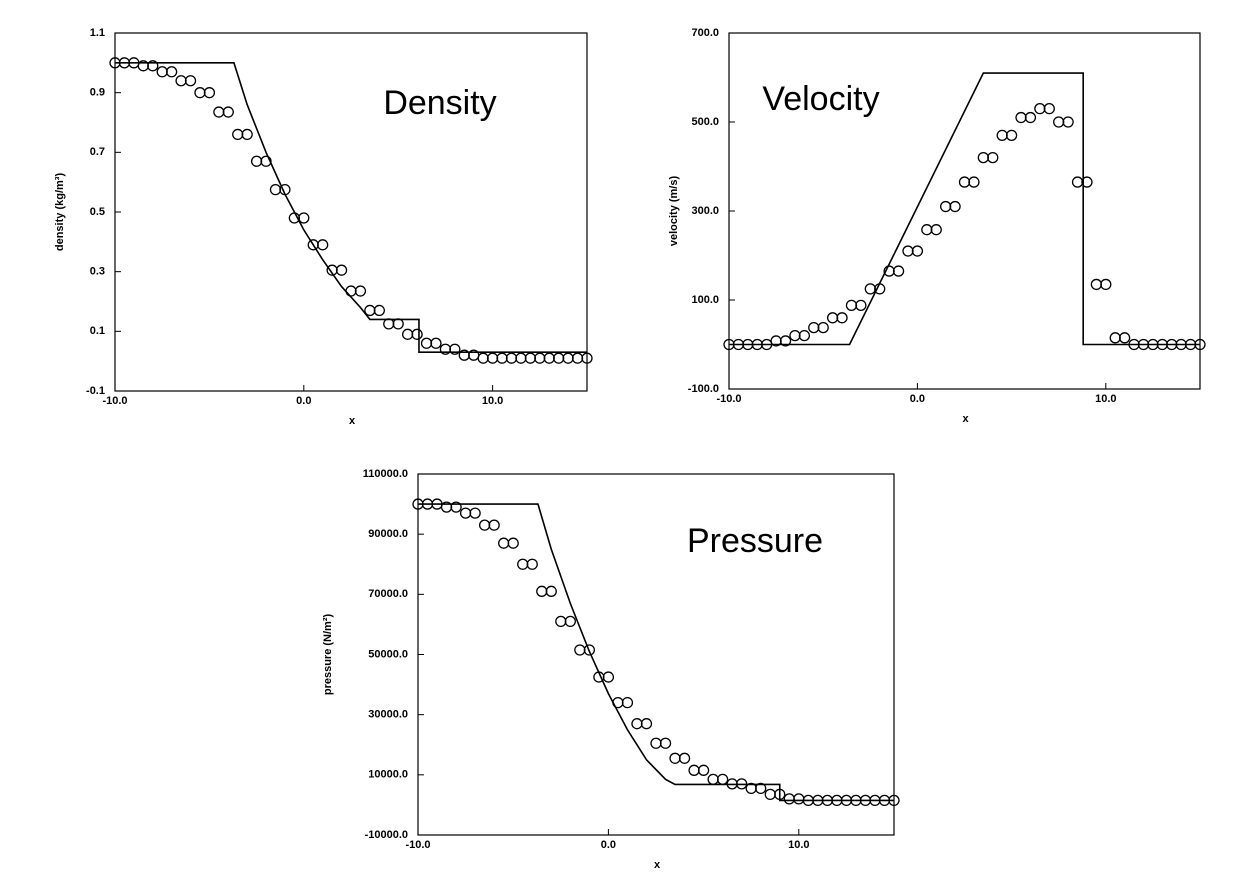 The width and height of the screenshot is (1243, 883). What do you see at coordinates (97, 33) in the screenshot?
I see `y-tick-label: 1.1` at bounding box center [97, 33].